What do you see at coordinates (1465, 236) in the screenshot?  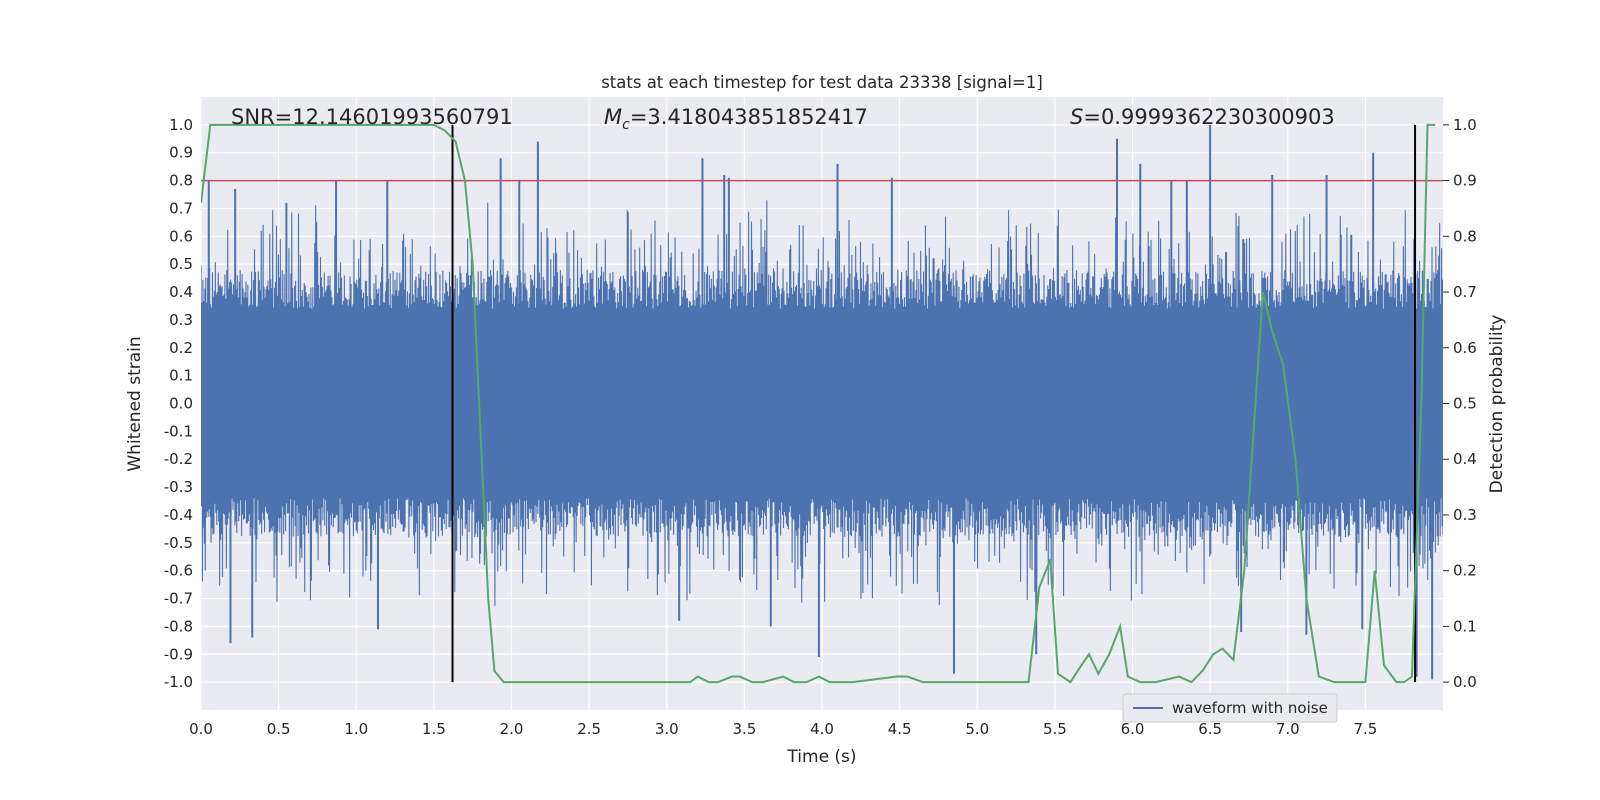 I see `right-y-tick-label: 0.8` at bounding box center [1465, 236].